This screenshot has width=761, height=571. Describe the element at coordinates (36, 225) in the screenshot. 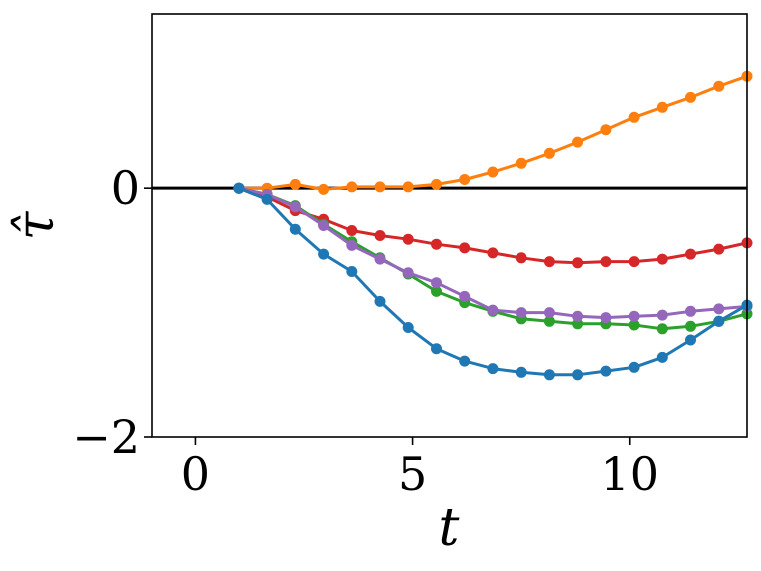

I see `y-axis-label: τ̂` at that location.